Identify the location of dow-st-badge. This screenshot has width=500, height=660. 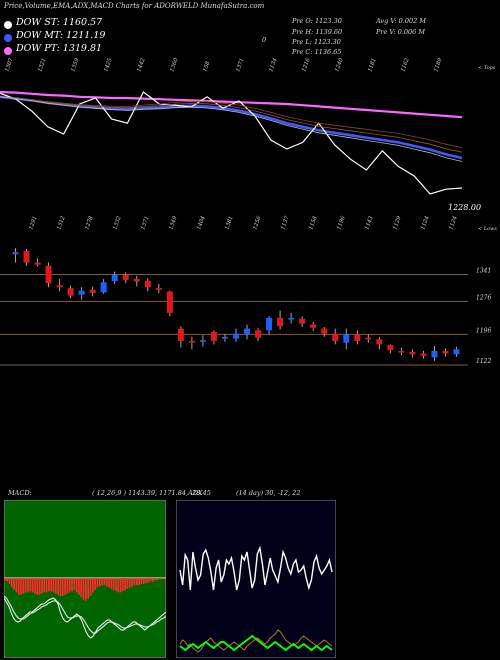
(8, 25).